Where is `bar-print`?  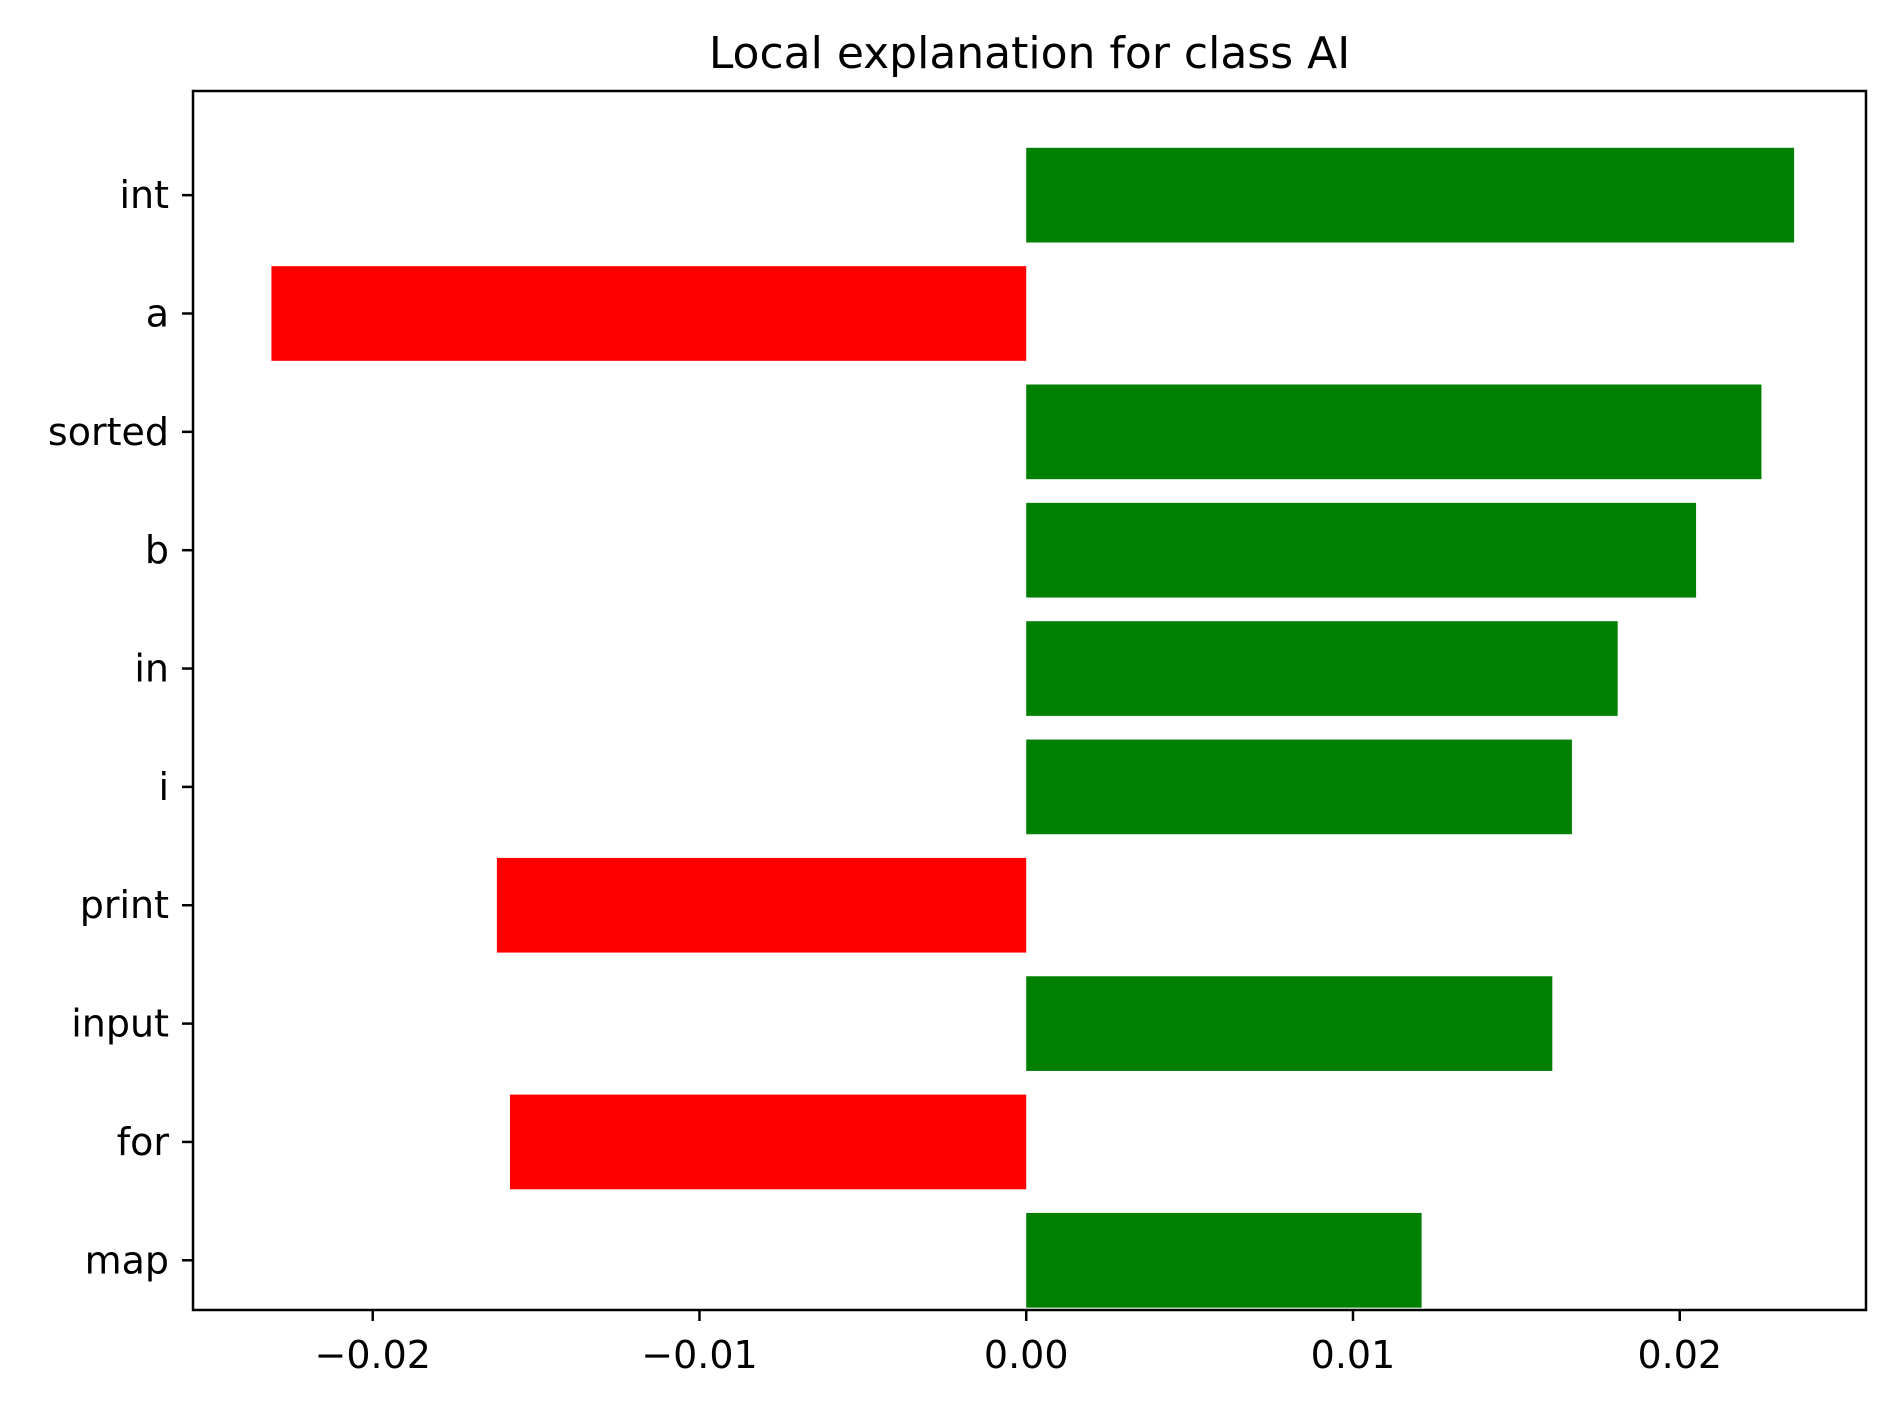
bar-print is located at coordinates (761, 905).